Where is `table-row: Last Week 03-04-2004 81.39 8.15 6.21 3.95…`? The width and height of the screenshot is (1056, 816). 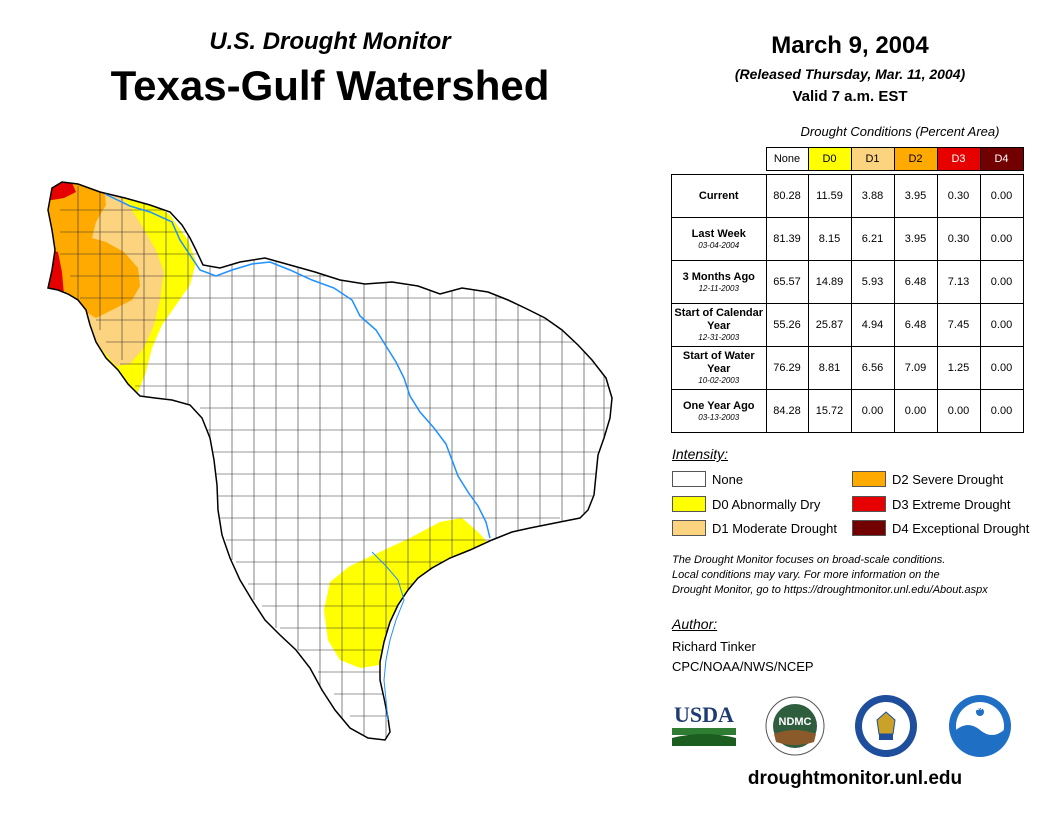
table-row: Last Week 03-04-2004 81.39 8.15 6.21 3.95… is located at coordinates (847, 239).